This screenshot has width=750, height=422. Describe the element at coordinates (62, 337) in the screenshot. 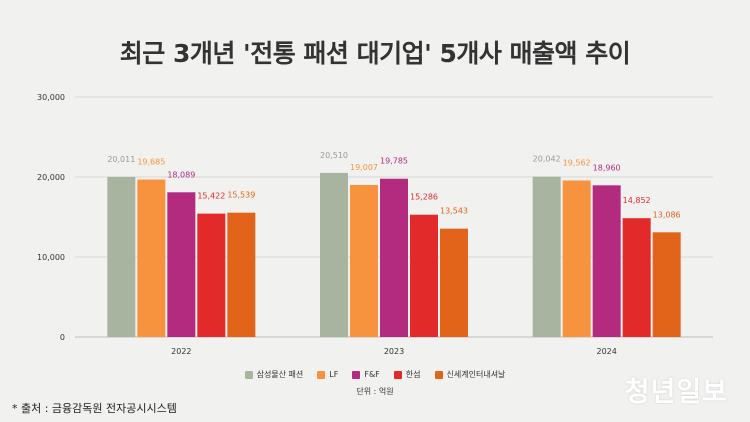

I see `y-tick-label: 0` at that location.